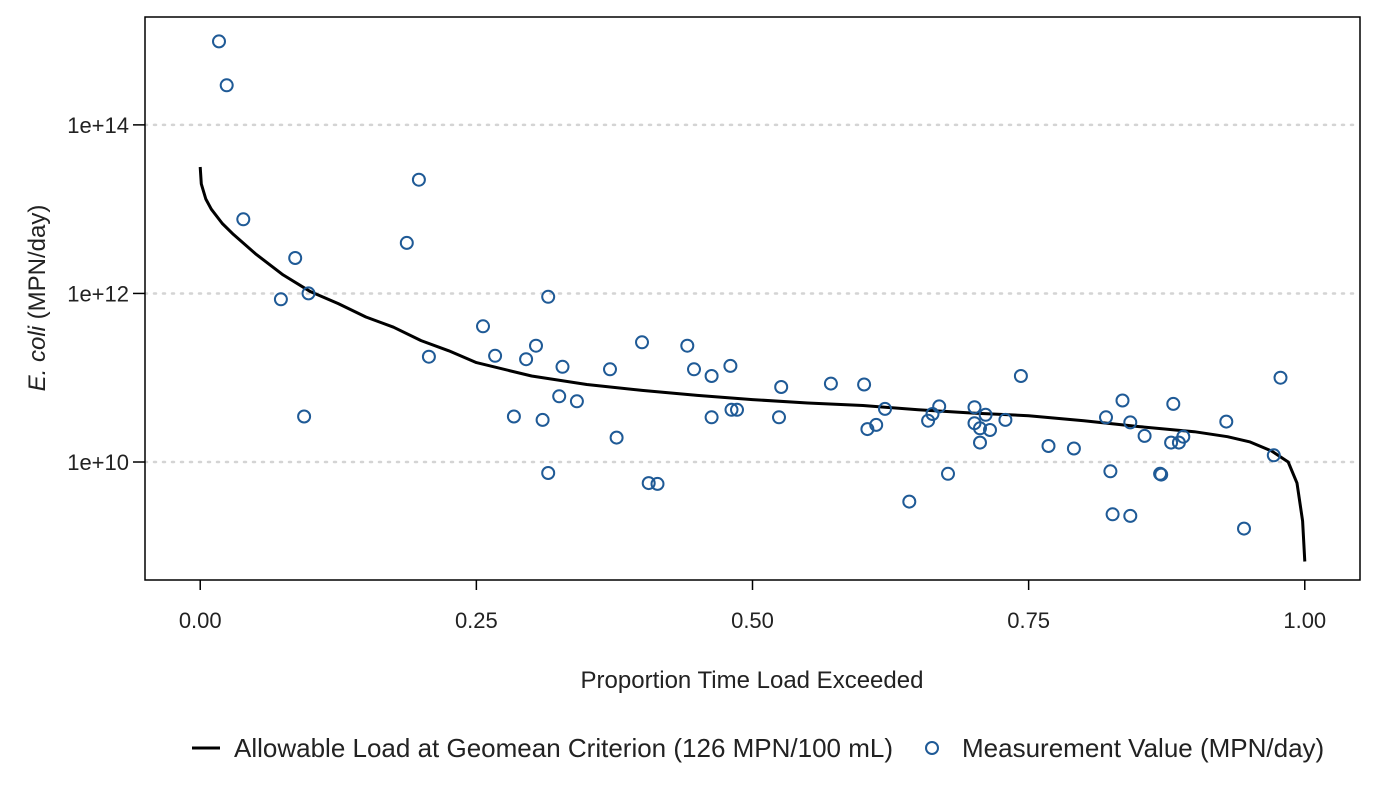  I want to click on y-axis-title: E. coli (MPN/day), so click(37, 298).